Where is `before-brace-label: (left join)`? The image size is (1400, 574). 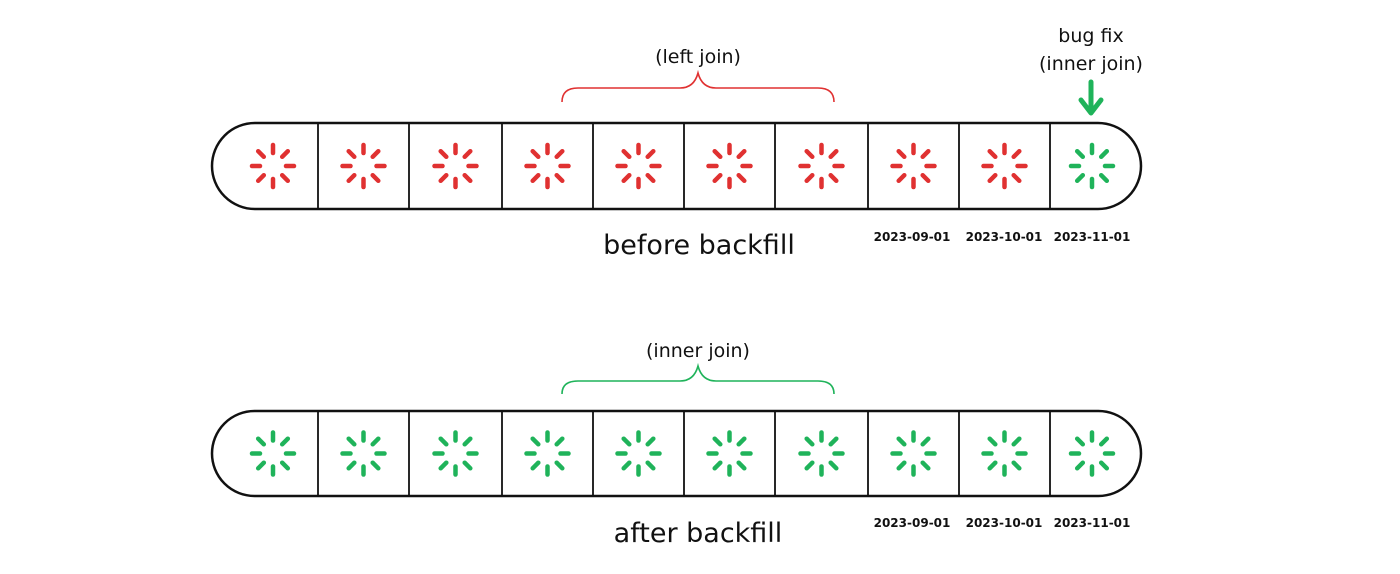 before-brace-label: (left join) is located at coordinates (698, 57).